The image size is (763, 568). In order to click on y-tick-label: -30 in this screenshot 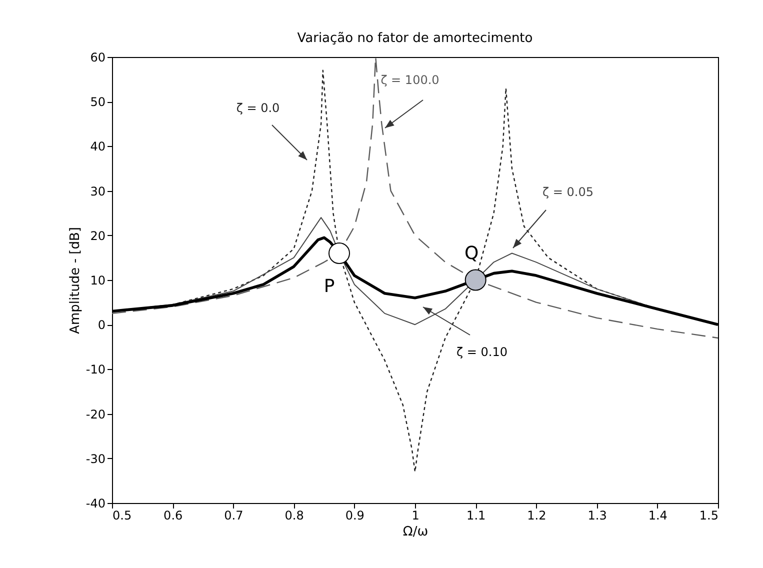, I will do `click(96, 459)`.